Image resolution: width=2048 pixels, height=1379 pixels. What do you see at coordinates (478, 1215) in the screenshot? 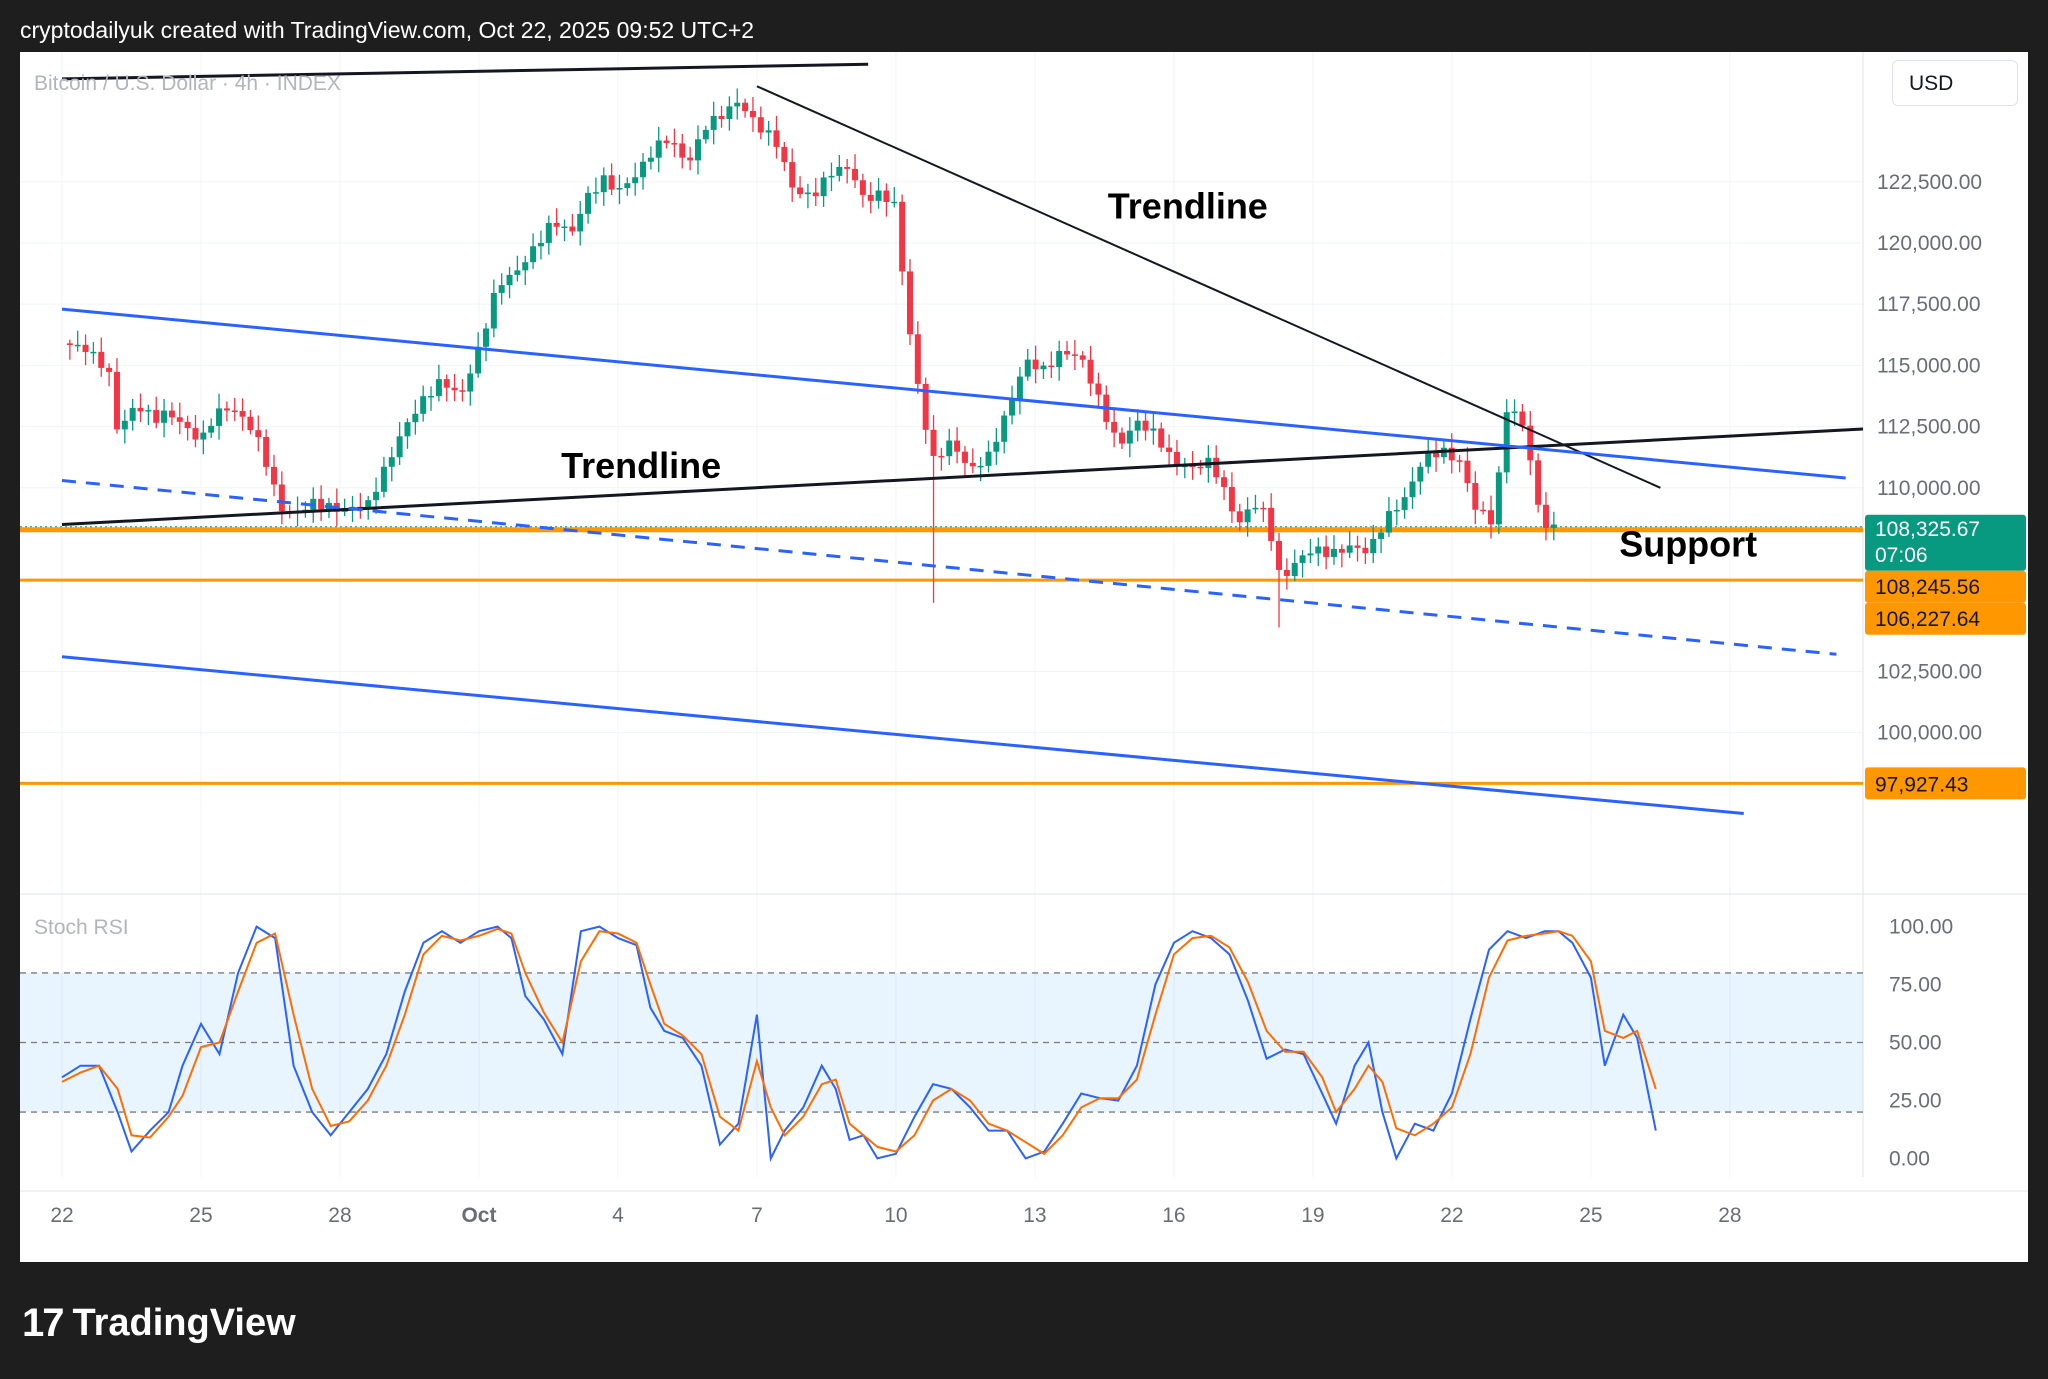
I see `date-tick-label: Oct` at bounding box center [478, 1215].